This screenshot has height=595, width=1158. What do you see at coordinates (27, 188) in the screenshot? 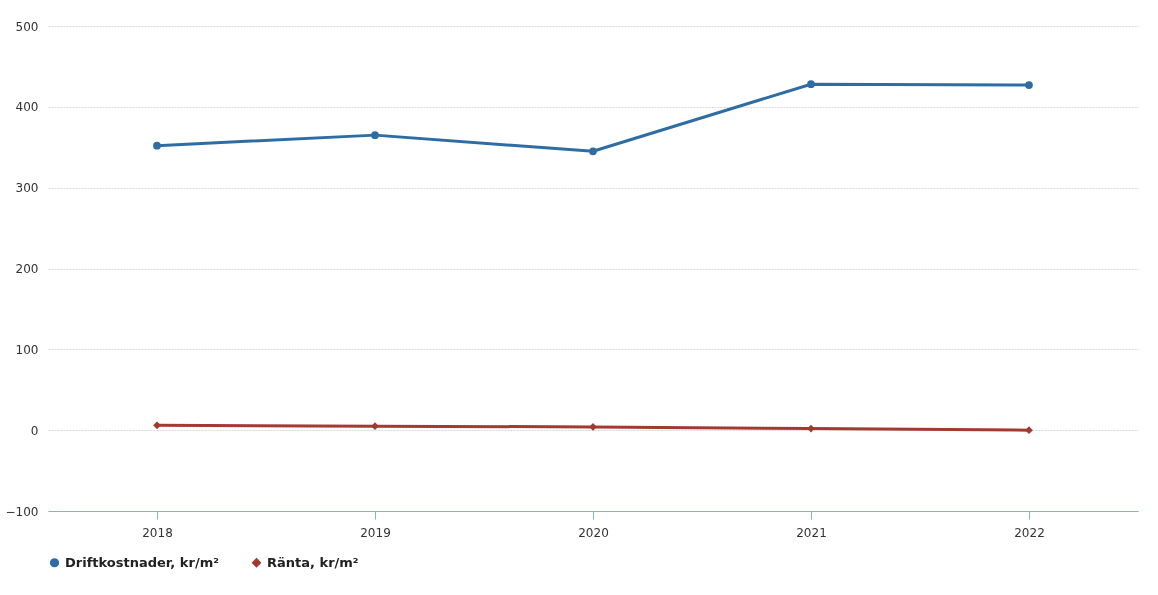
I see `y-tick-label: 300` at bounding box center [27, 188].